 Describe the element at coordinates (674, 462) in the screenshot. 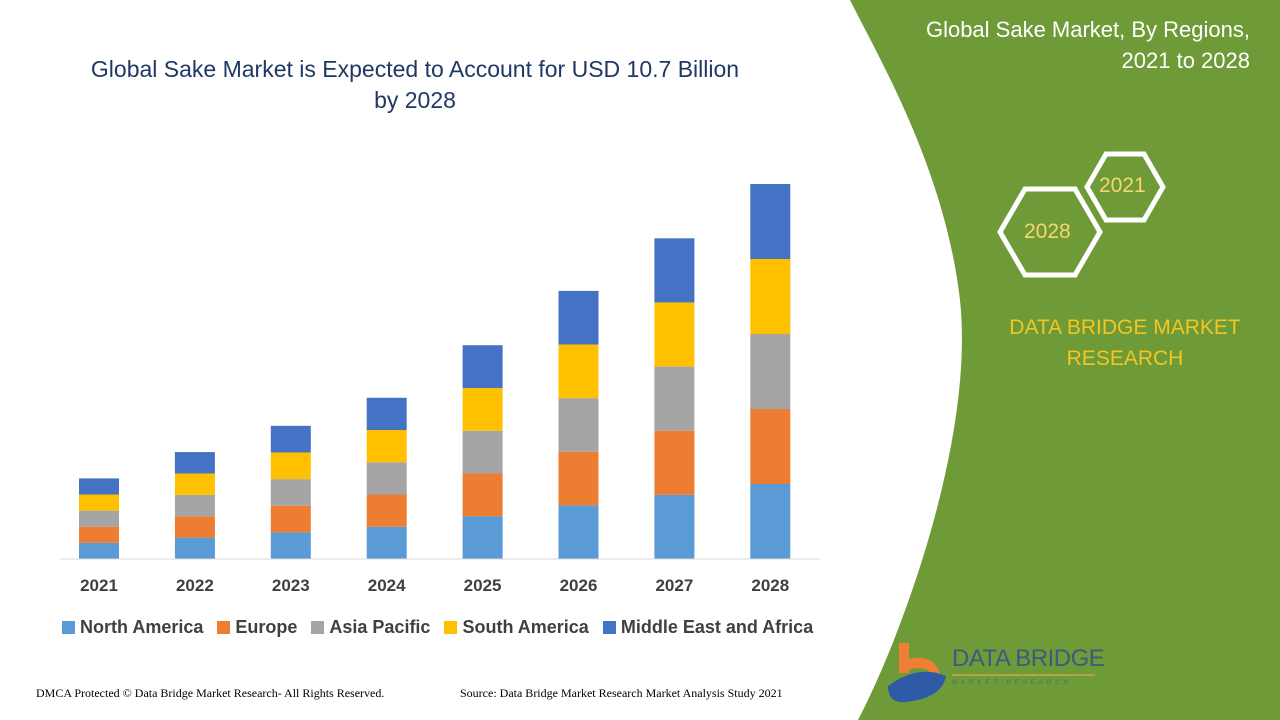

I see `bar-2027-europe` at that location.